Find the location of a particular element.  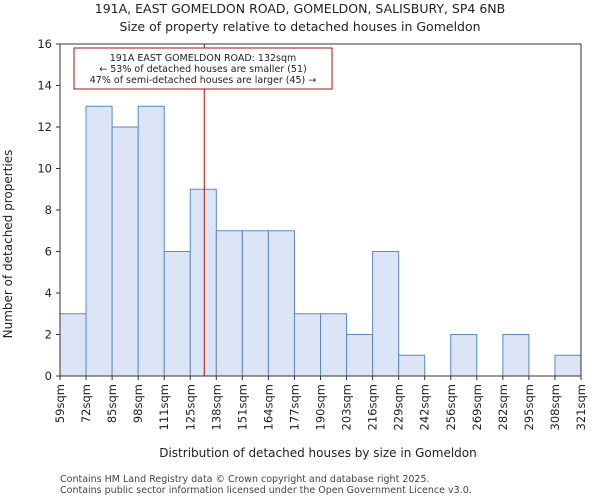

bar-216sqm is located at coordinates (386, 314).